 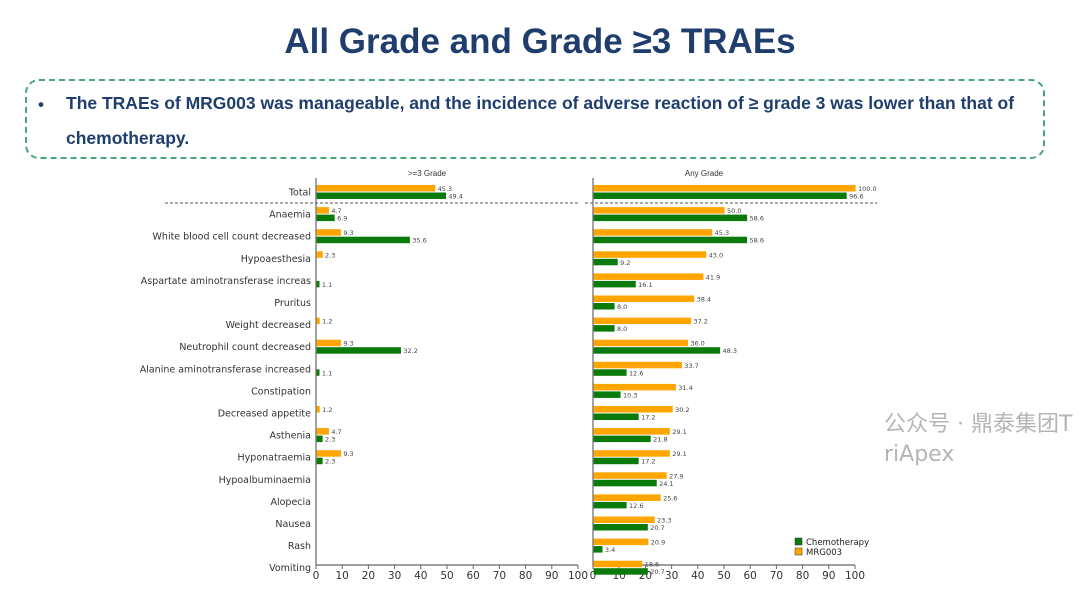 I want to click on x-tick-label: 70, so click(x=776, y=576).